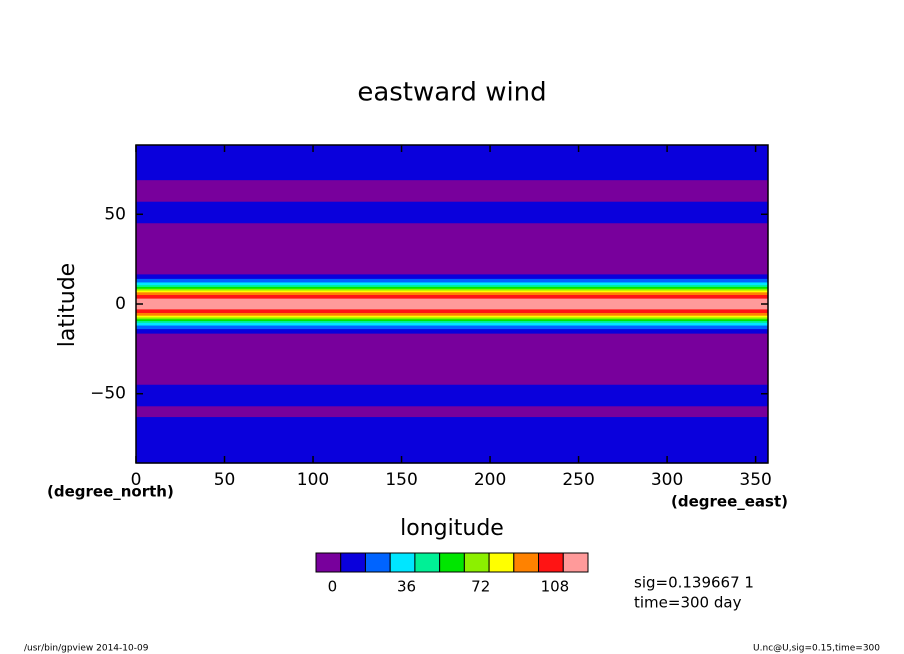  What do you see at coordinates (480, 587) in the screenshot?
I see `colorbar-tick-label: 72` at bounding box center [480, 587].